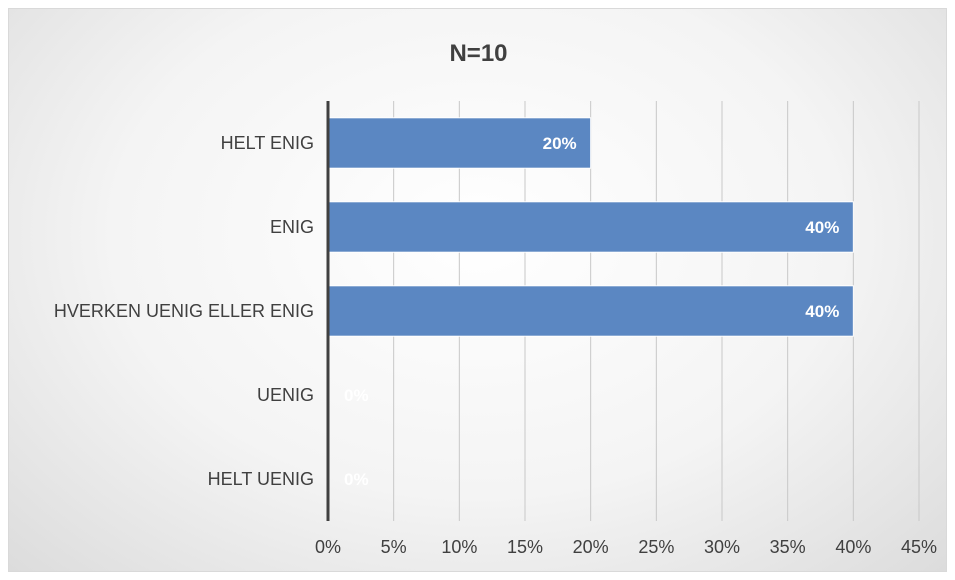 Image resolution: width=955 pixels, height=580 pixels. Describe the element at coordinates (478, 53) in the screenshot. I see `chart-title: N=10` at that location.